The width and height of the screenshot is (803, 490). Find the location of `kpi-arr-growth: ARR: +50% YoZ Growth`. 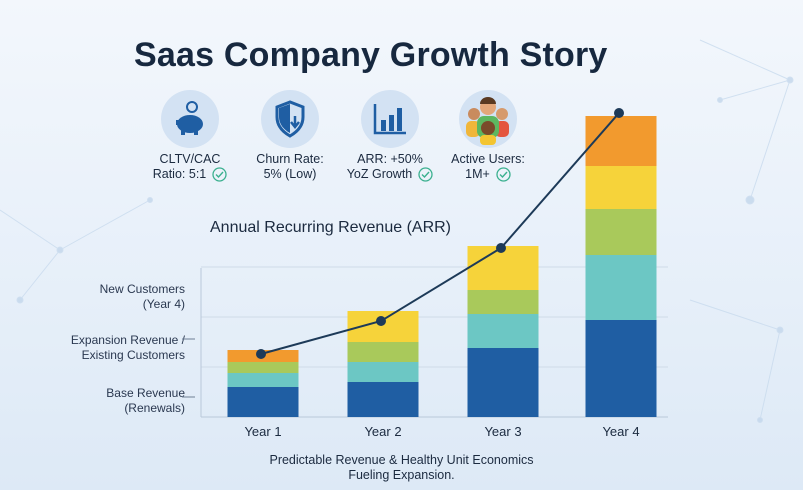

kpi-arr-growth: ARR: +50% YoZ Growth is located at coordinates (390, 136).